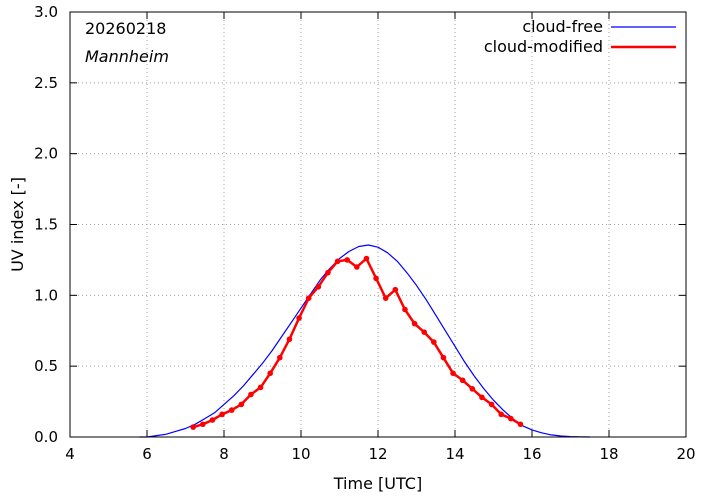 This screenshot has width=702, height=497. I want to click on legend: cloud-free cloud-modified, so click(580, 36).